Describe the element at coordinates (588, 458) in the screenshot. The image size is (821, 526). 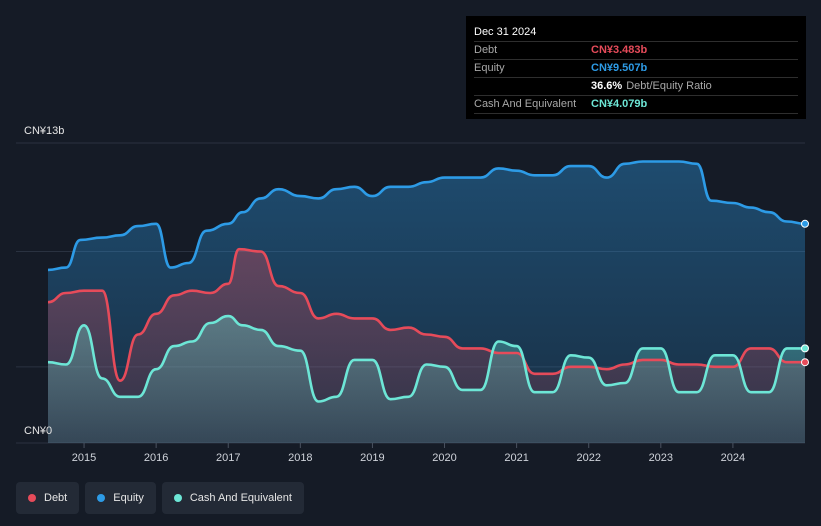
I see `x-tick-label: 2022` at that location.